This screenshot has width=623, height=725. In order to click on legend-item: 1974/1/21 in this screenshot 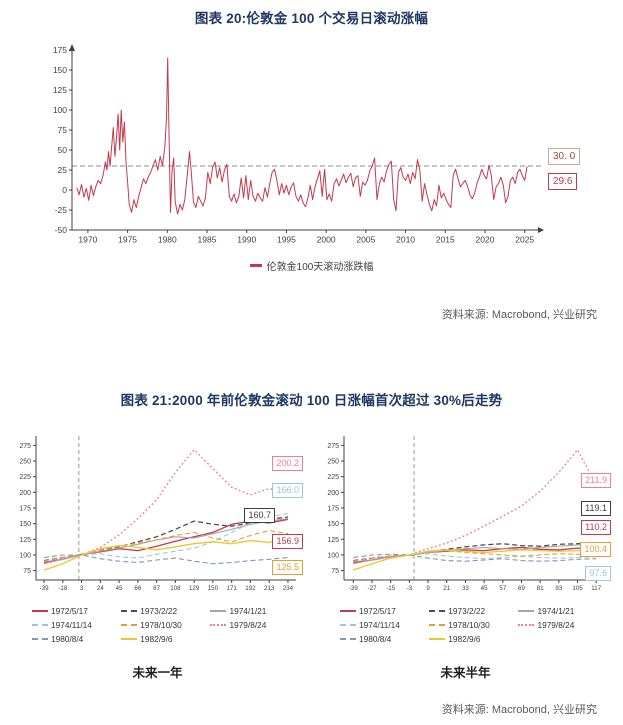, I will do `click(254, 611)`.